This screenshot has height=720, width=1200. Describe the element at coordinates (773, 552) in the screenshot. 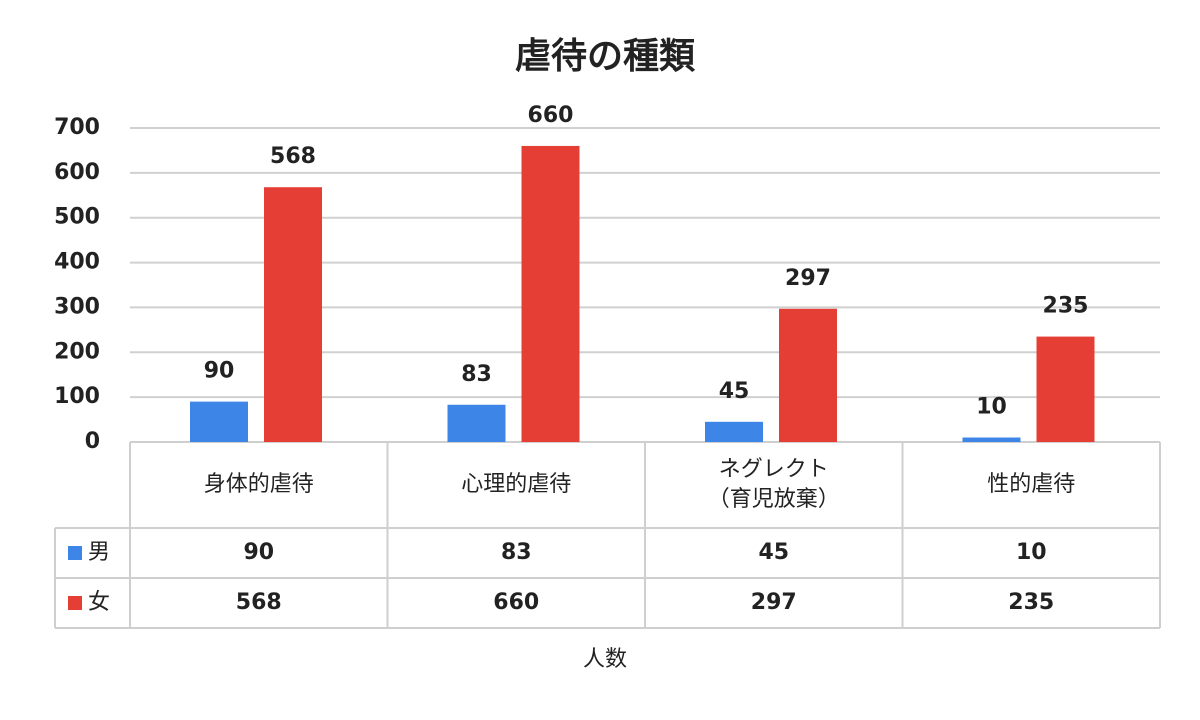

I see `table-value: 45` at that location.